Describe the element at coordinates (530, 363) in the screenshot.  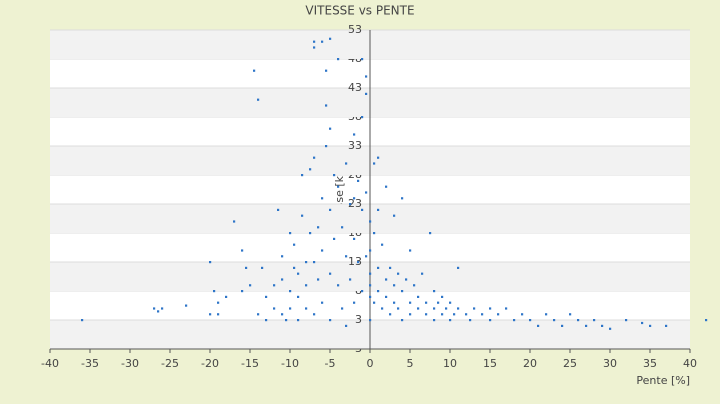
I see `x-tick-label: 20` at that location.